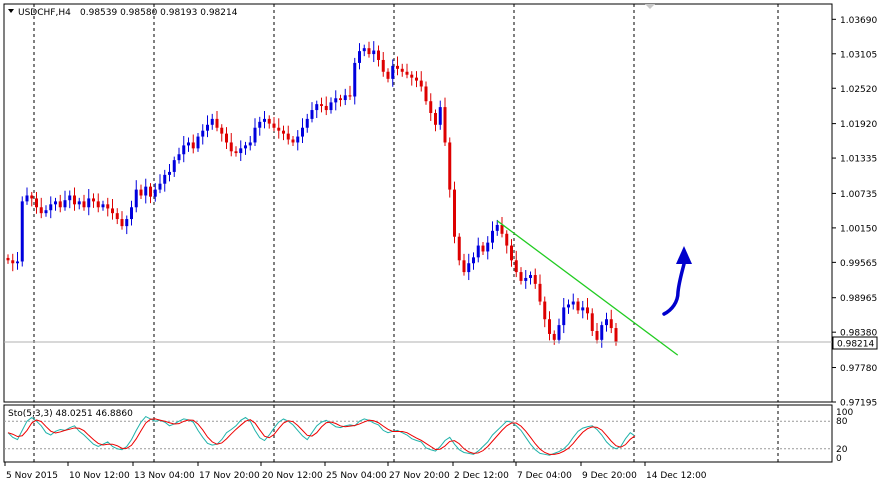 The width and height of the screenshot is (879, 486). Describe the element at coordinates (842, 450) in the screenshot. I see `sto-level-label: 20` at that location.